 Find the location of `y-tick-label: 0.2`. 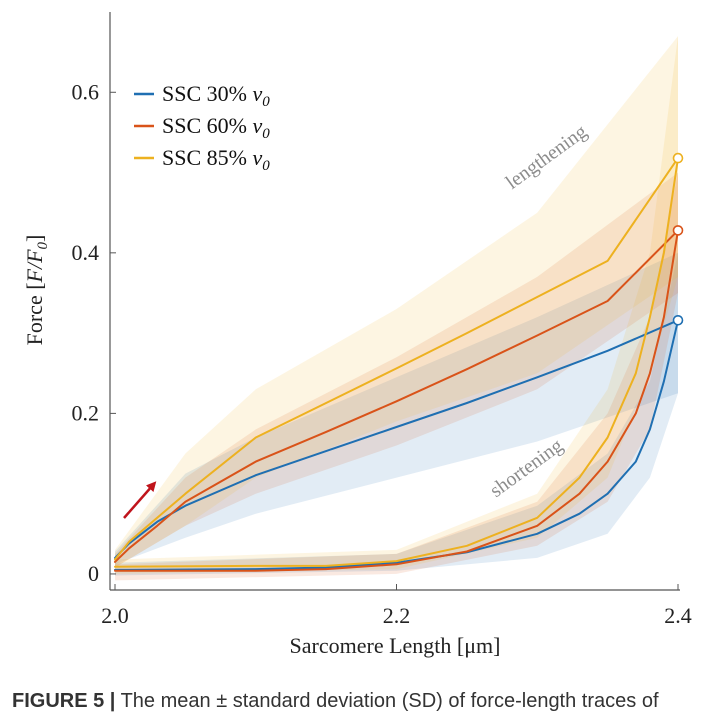

y-tick-label: 0.2 is located at coordinates (86, 412).